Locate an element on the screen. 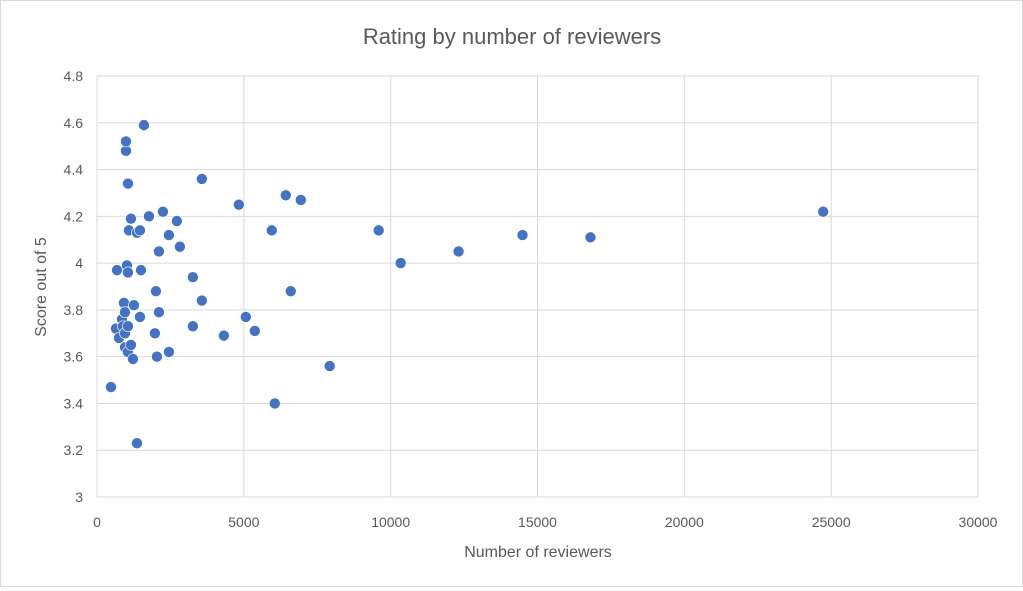  y-tick-label: 4.6 is located at coordinates (74, 123).